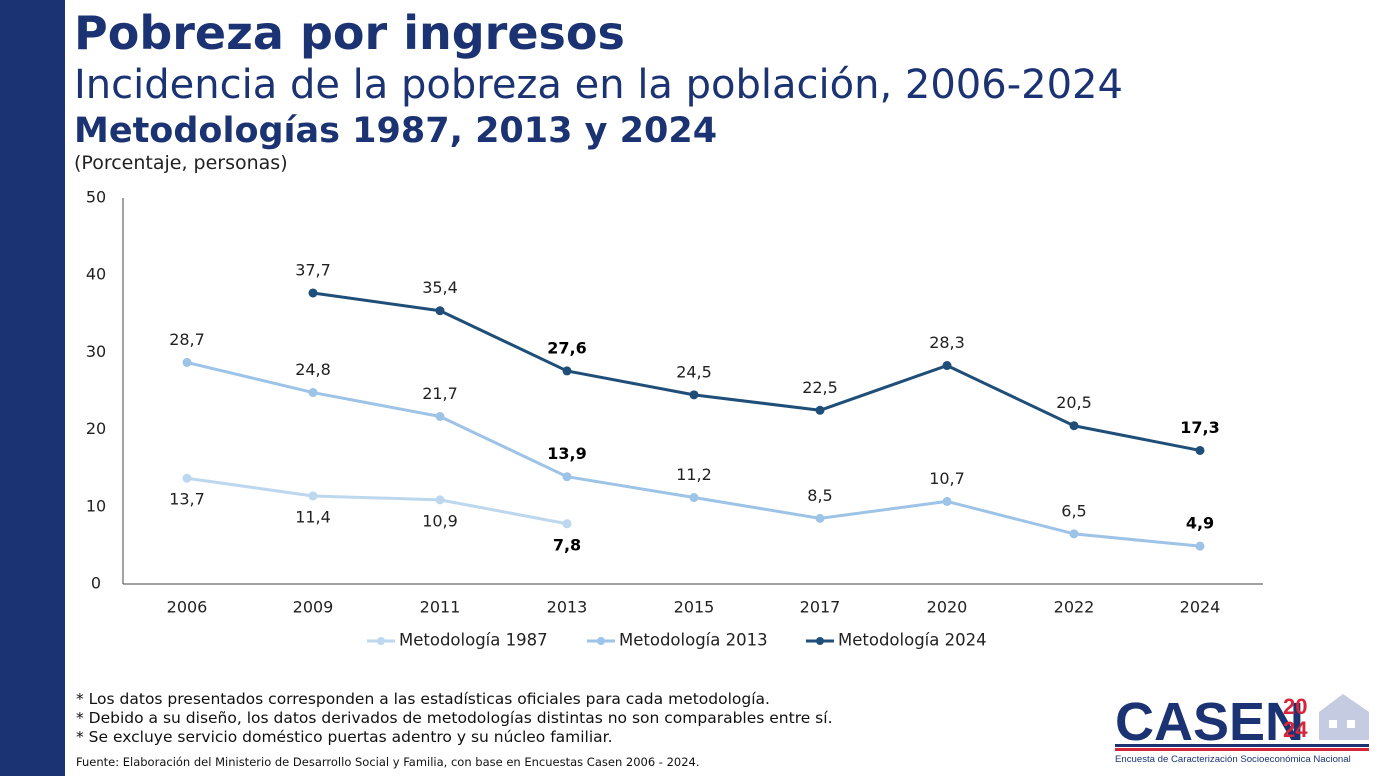  I want to click on x-tick-label: 2020, so click(947, 607).